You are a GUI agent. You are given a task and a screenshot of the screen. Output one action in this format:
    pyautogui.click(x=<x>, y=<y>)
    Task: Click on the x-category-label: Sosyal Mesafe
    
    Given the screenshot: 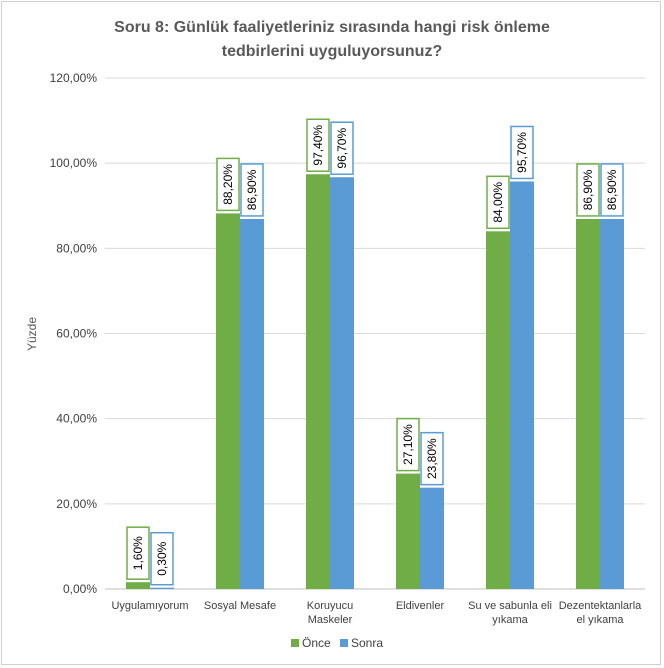 What is the action you would take?
    pyautogui.click(x=240, y=606)
    